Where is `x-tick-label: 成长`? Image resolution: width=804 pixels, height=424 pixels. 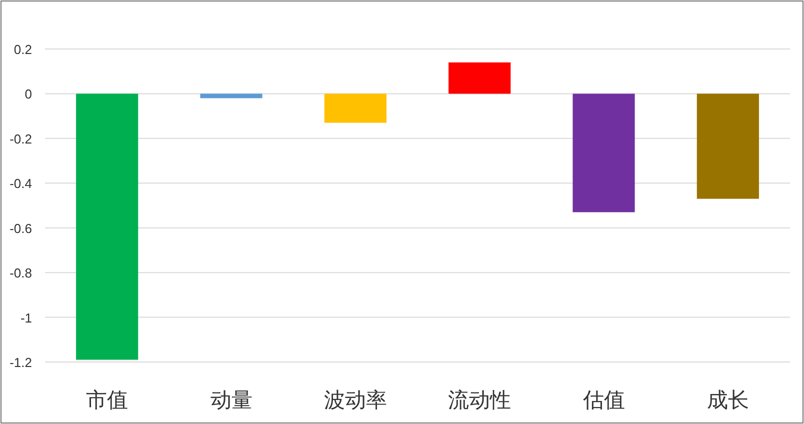 x-tick-label: 成长 is located at coordinates (727, 400).